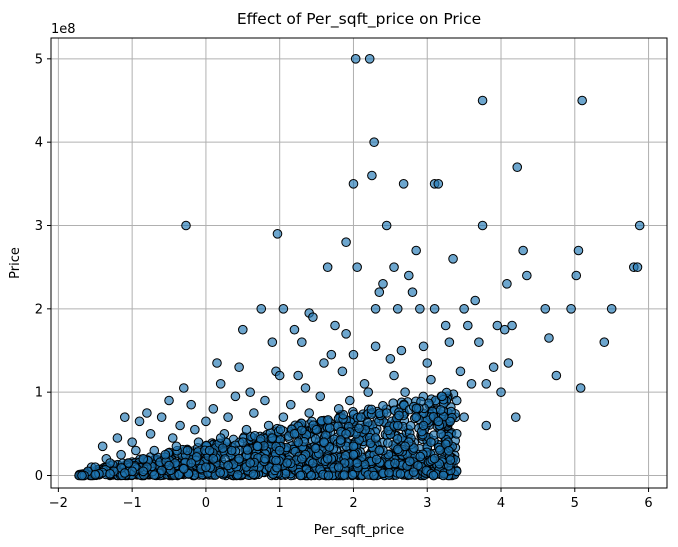 Image resolution: width=678 pixels, height=547 pixels. I want to click on x-axis-ticks: −2 −1 0 1 2 3 4 5 6, so click(351, 499).